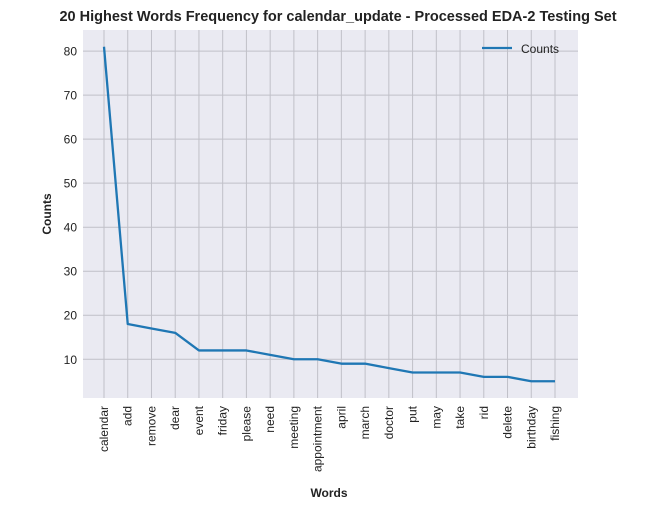 Image resolution: width=659 pixels, height=510 pixels. I want to click on x-tick-label-delete: delete, so click(508, 422).